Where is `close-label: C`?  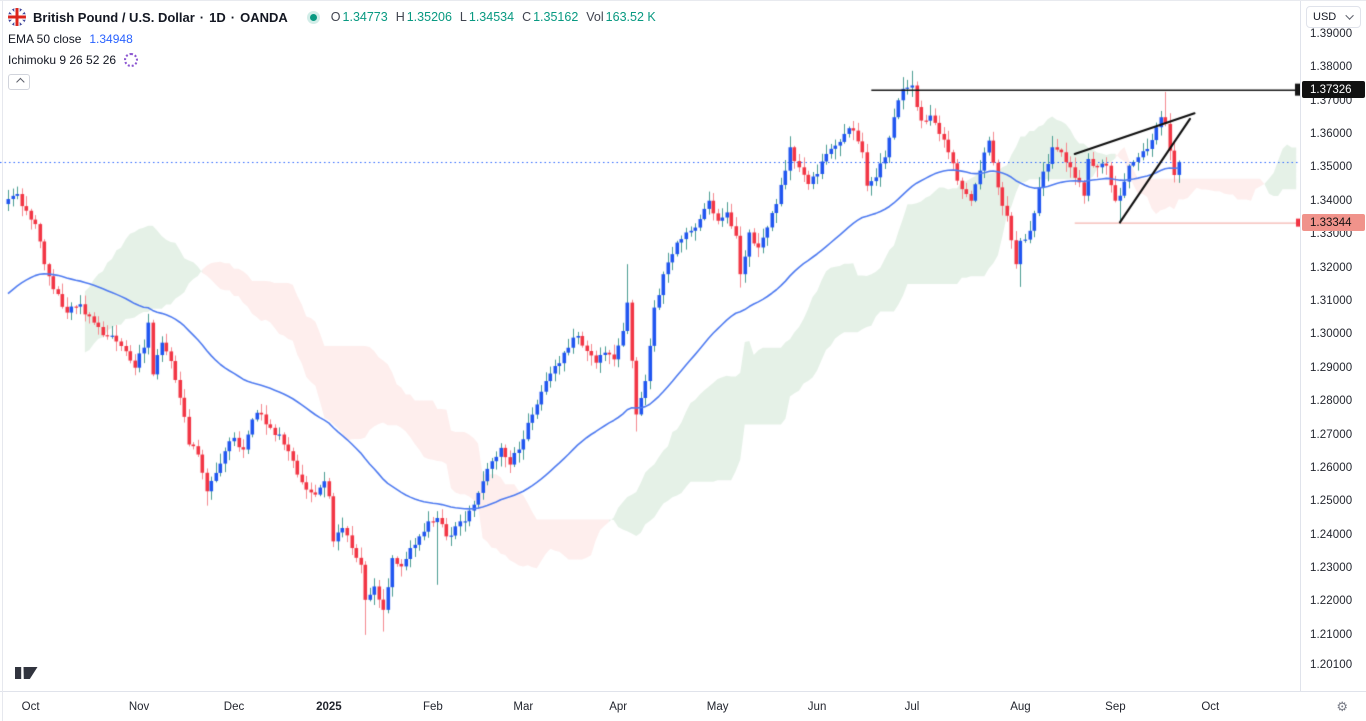 close-label: C is located at coordinates (527, 17).